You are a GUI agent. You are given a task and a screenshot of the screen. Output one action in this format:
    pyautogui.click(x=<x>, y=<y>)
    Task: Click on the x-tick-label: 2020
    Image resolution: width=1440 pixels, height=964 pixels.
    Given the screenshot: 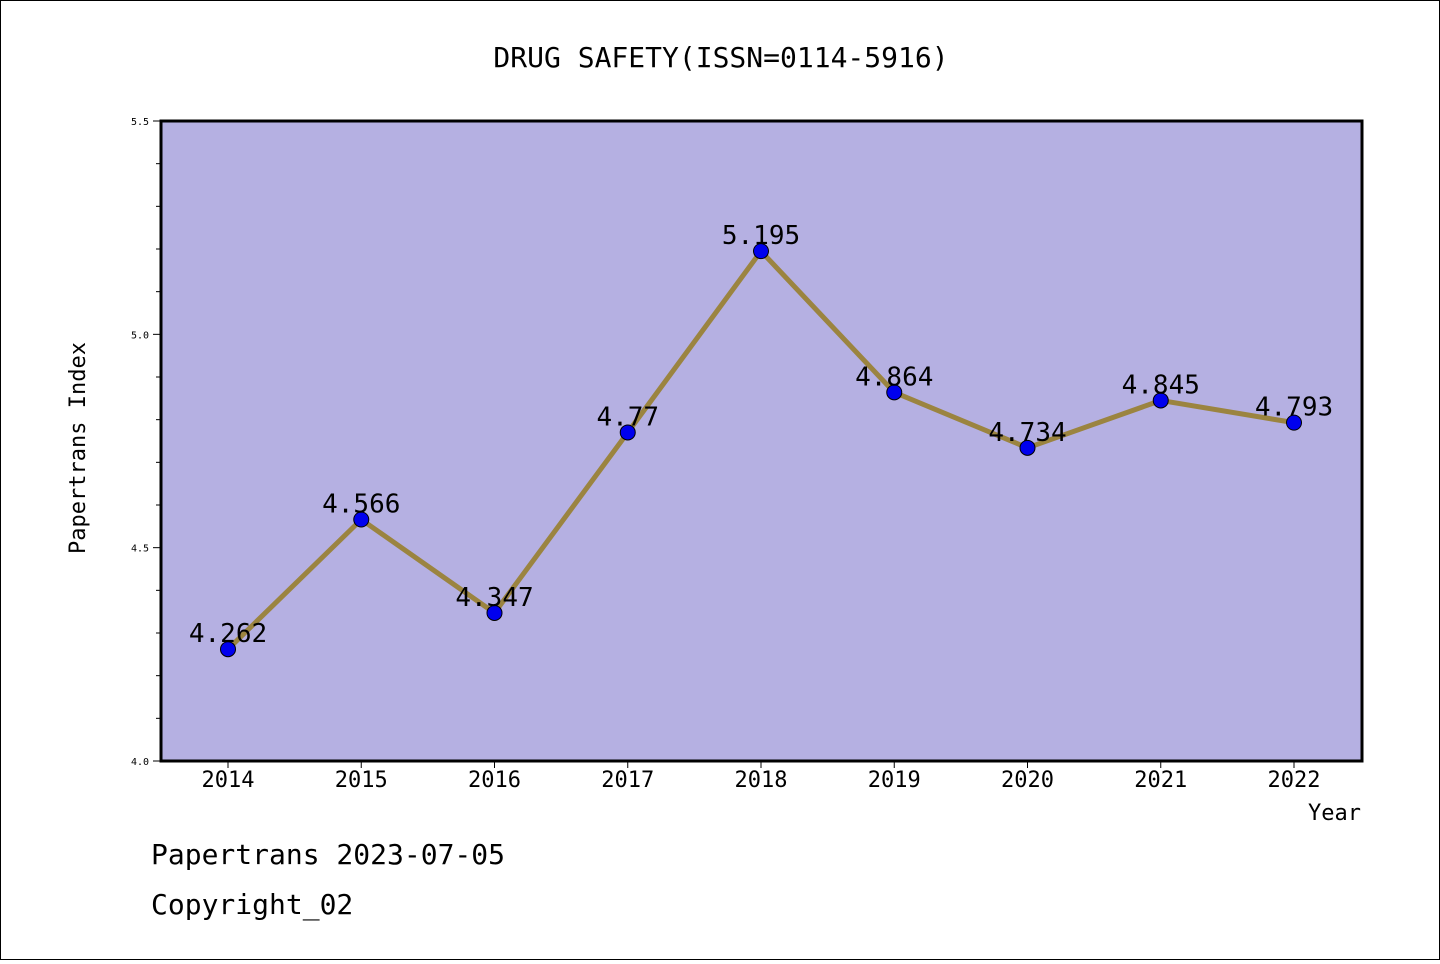 What is the action you would take?
    pyautogui.click(x=1027, y=780)
    